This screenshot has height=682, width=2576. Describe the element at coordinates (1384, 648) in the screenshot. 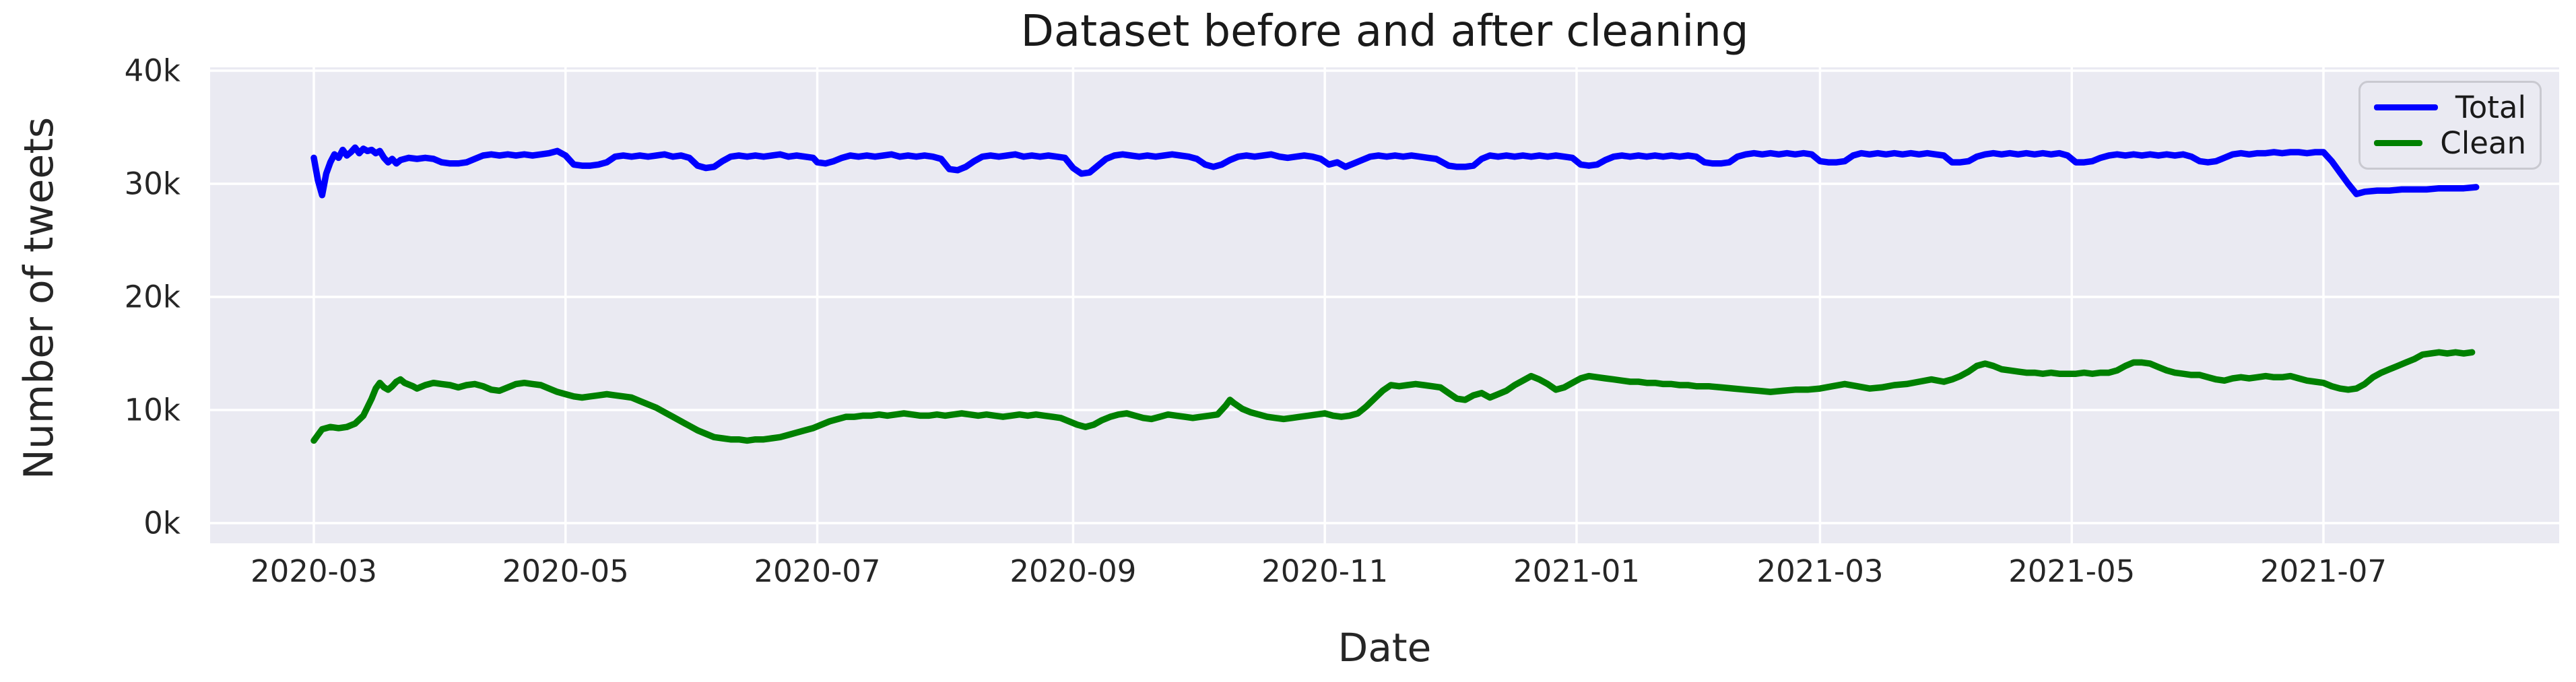

I see `x-axis-label: Date` at that location.